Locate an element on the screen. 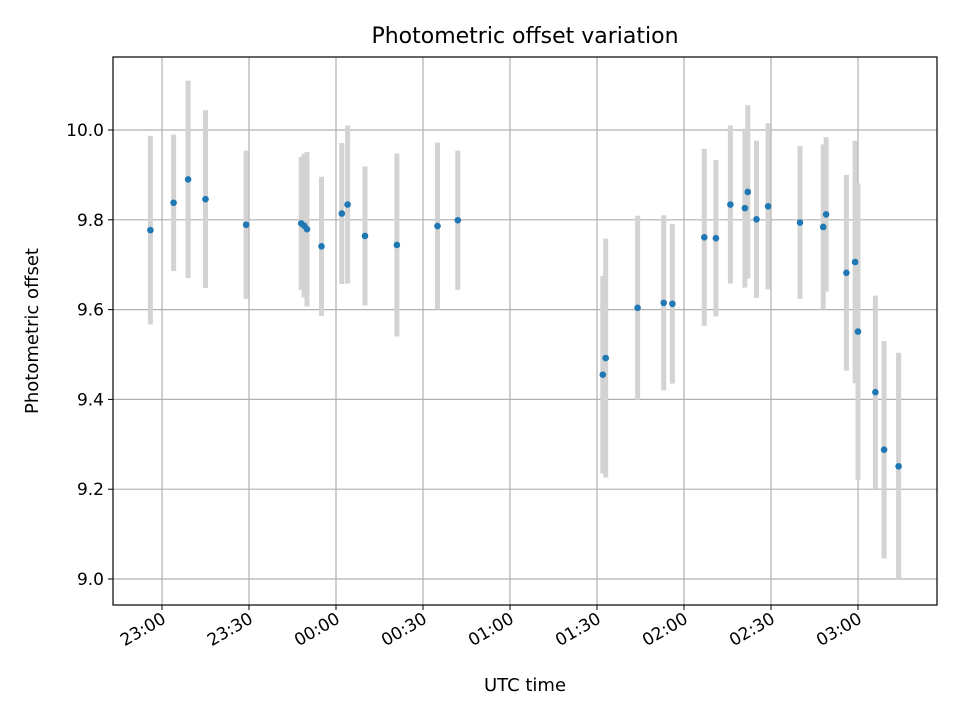 This screenshot has width=960, height=720. y-tick-label: 9.2 is located at coordinates (90, 490).